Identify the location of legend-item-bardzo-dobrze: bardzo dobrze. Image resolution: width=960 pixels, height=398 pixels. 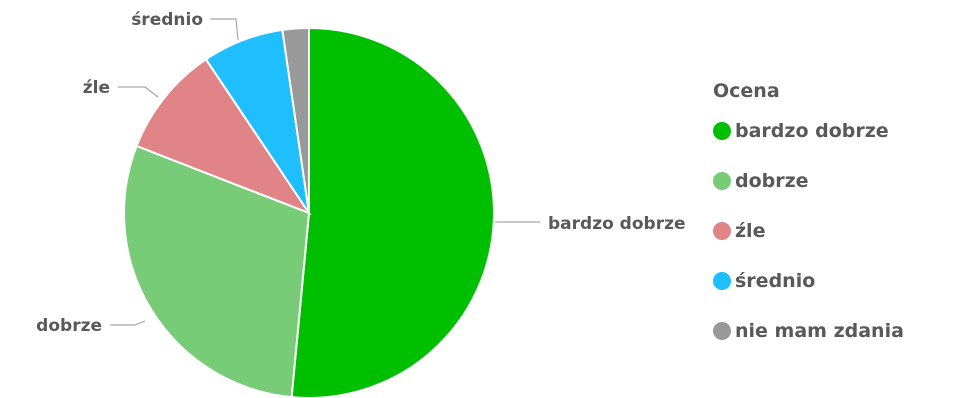
(808, 131).